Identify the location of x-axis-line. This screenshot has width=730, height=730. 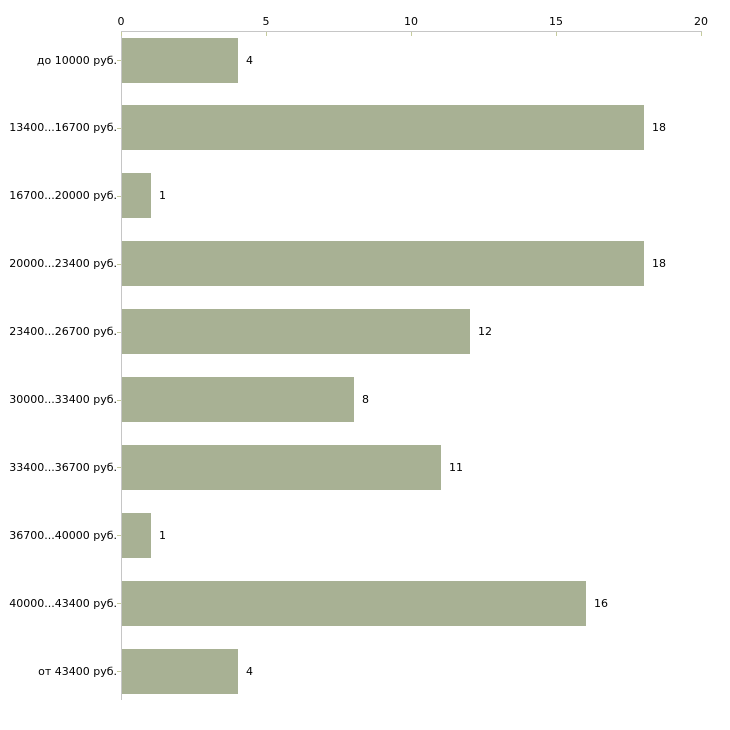
(411, 31).